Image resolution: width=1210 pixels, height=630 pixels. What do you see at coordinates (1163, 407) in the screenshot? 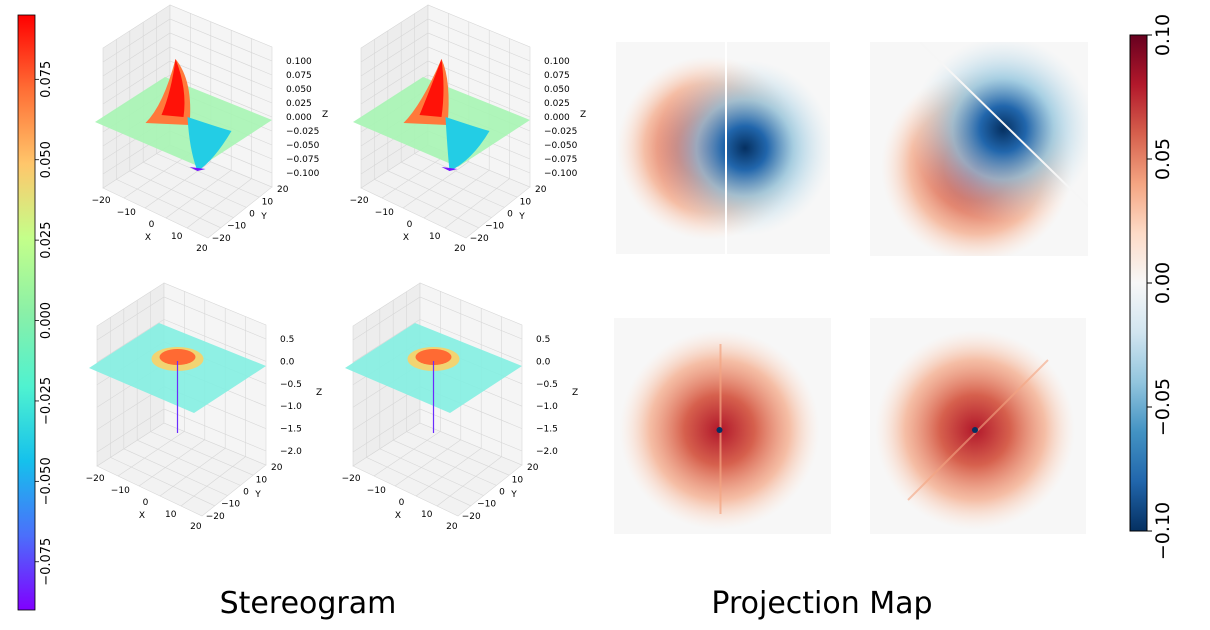
I see `right-colorbar-tick-label: −0.05` at bounding box center [1163, 407].